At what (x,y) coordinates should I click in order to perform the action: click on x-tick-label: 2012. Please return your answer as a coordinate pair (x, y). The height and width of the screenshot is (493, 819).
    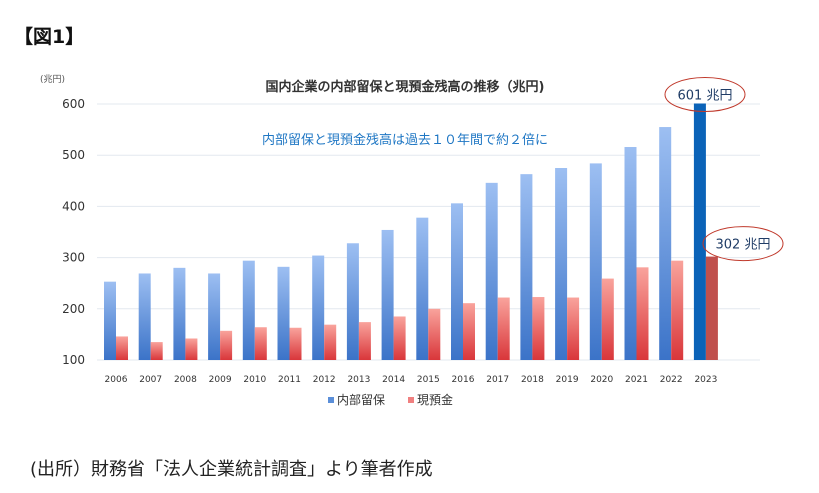
    Looking at the image, I should click on (324, 380).